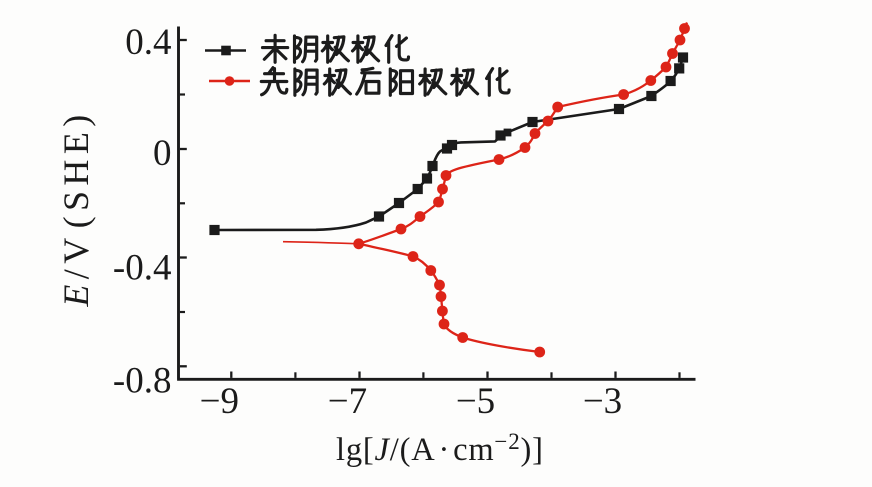 Image resolution: width=872 pixels, height=487 pixels. I want to click on svg-text: 0.4, so click(148, 42).